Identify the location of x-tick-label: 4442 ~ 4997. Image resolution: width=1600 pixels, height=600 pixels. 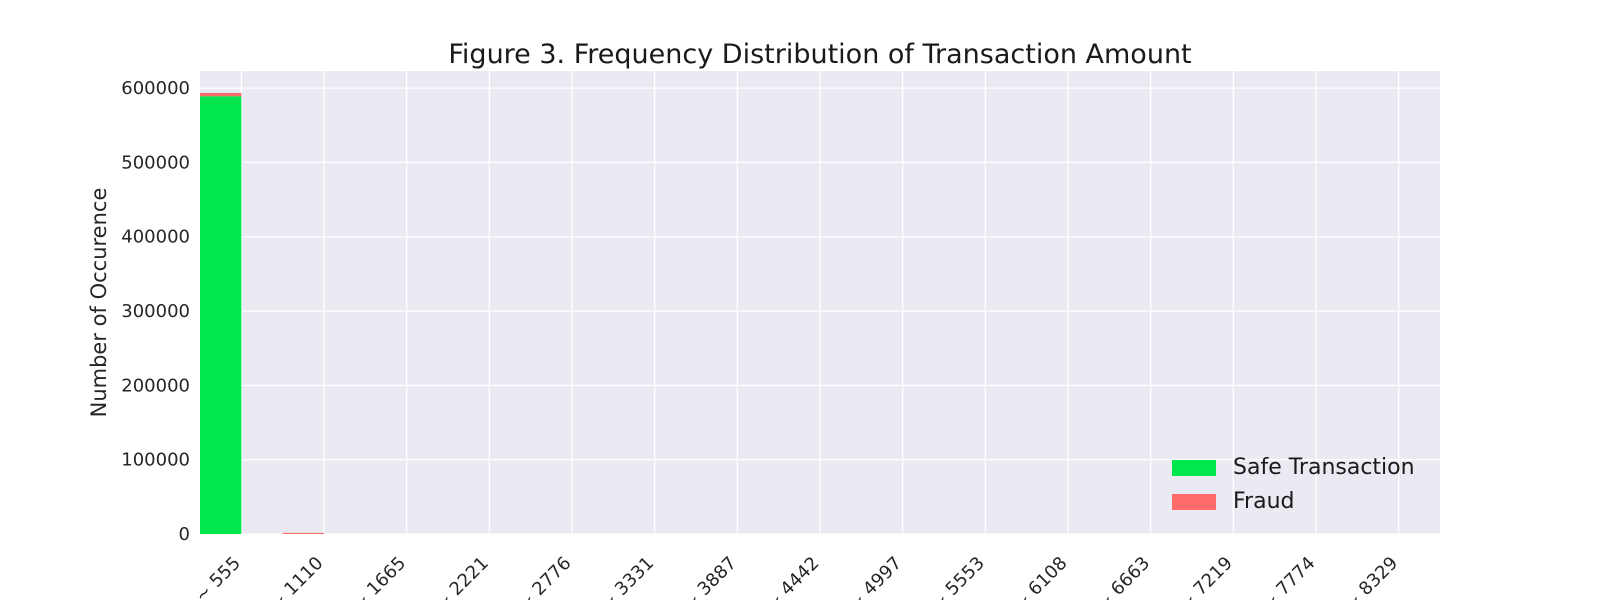
(857, 576).